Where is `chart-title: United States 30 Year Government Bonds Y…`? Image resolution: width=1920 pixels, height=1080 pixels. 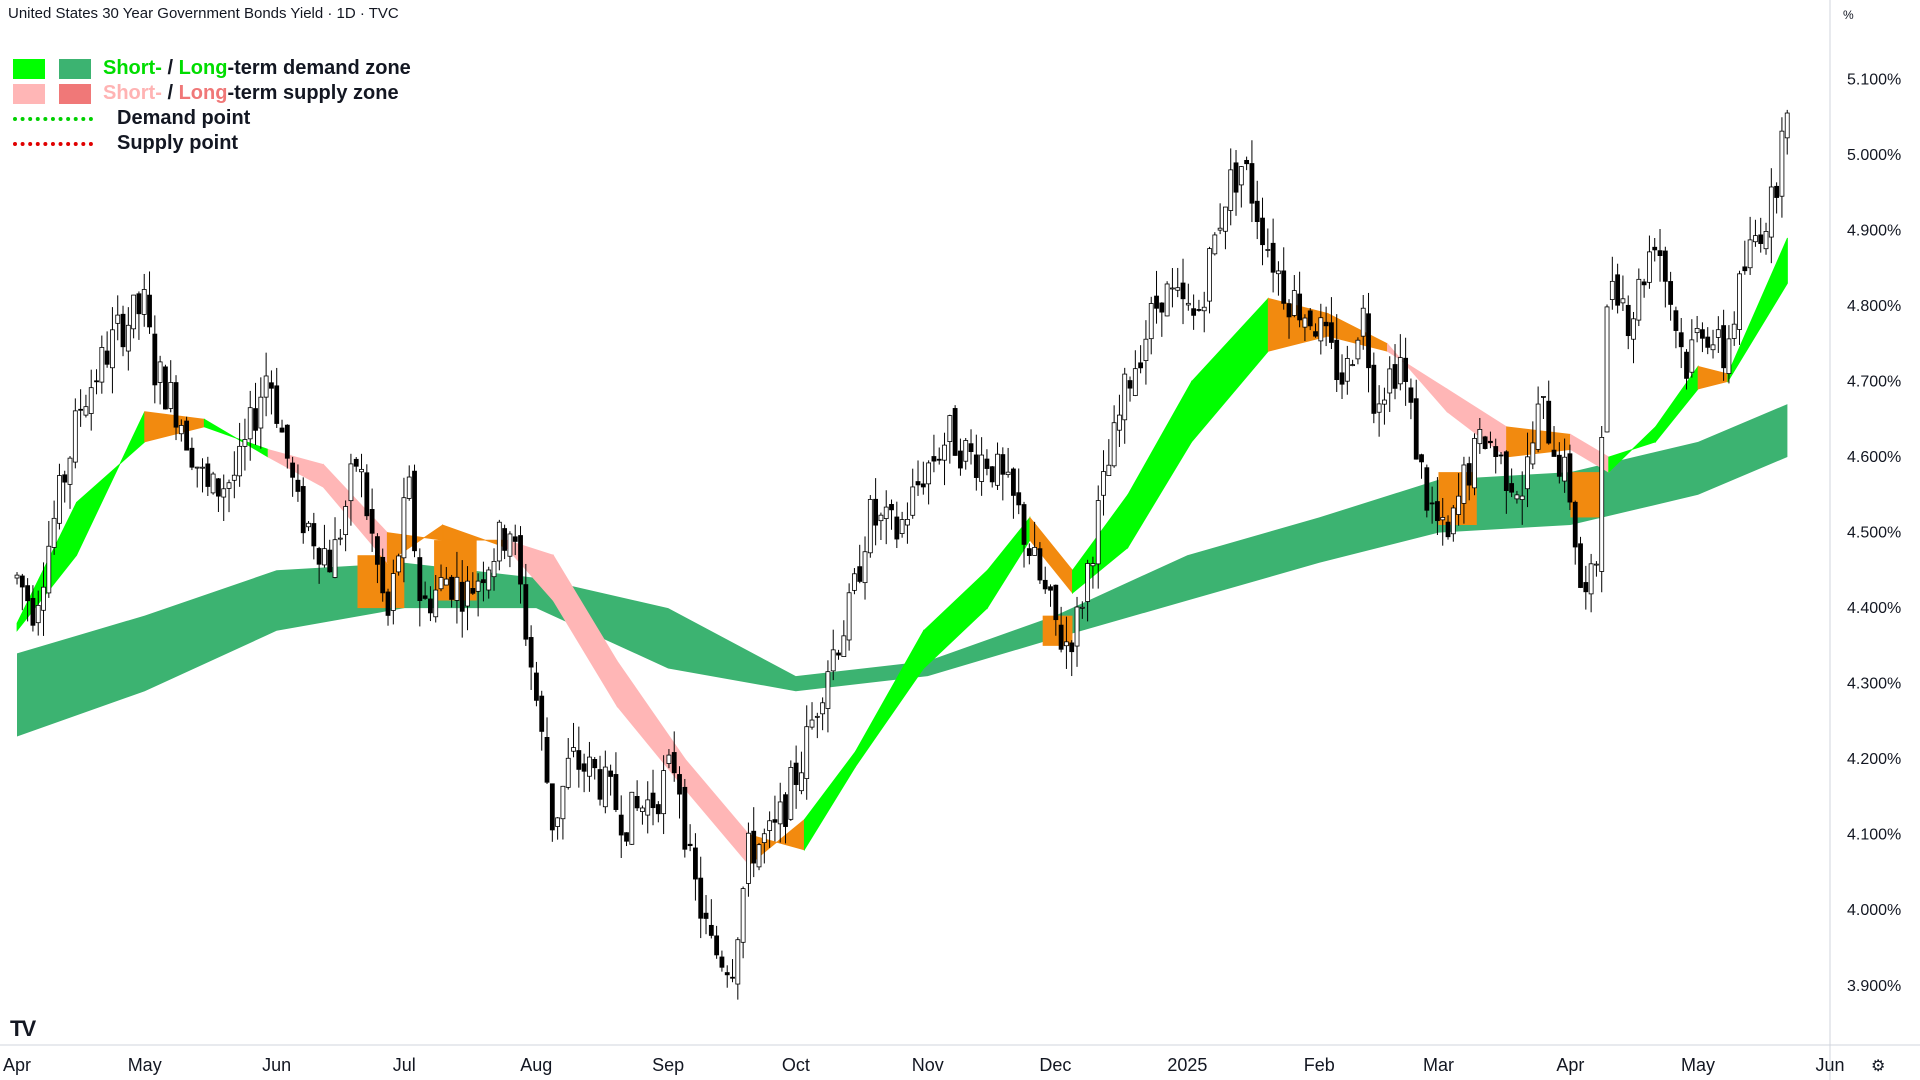 chart-title: United States 30 Year Government Bonds Y… is located at coordinates (203, 13).